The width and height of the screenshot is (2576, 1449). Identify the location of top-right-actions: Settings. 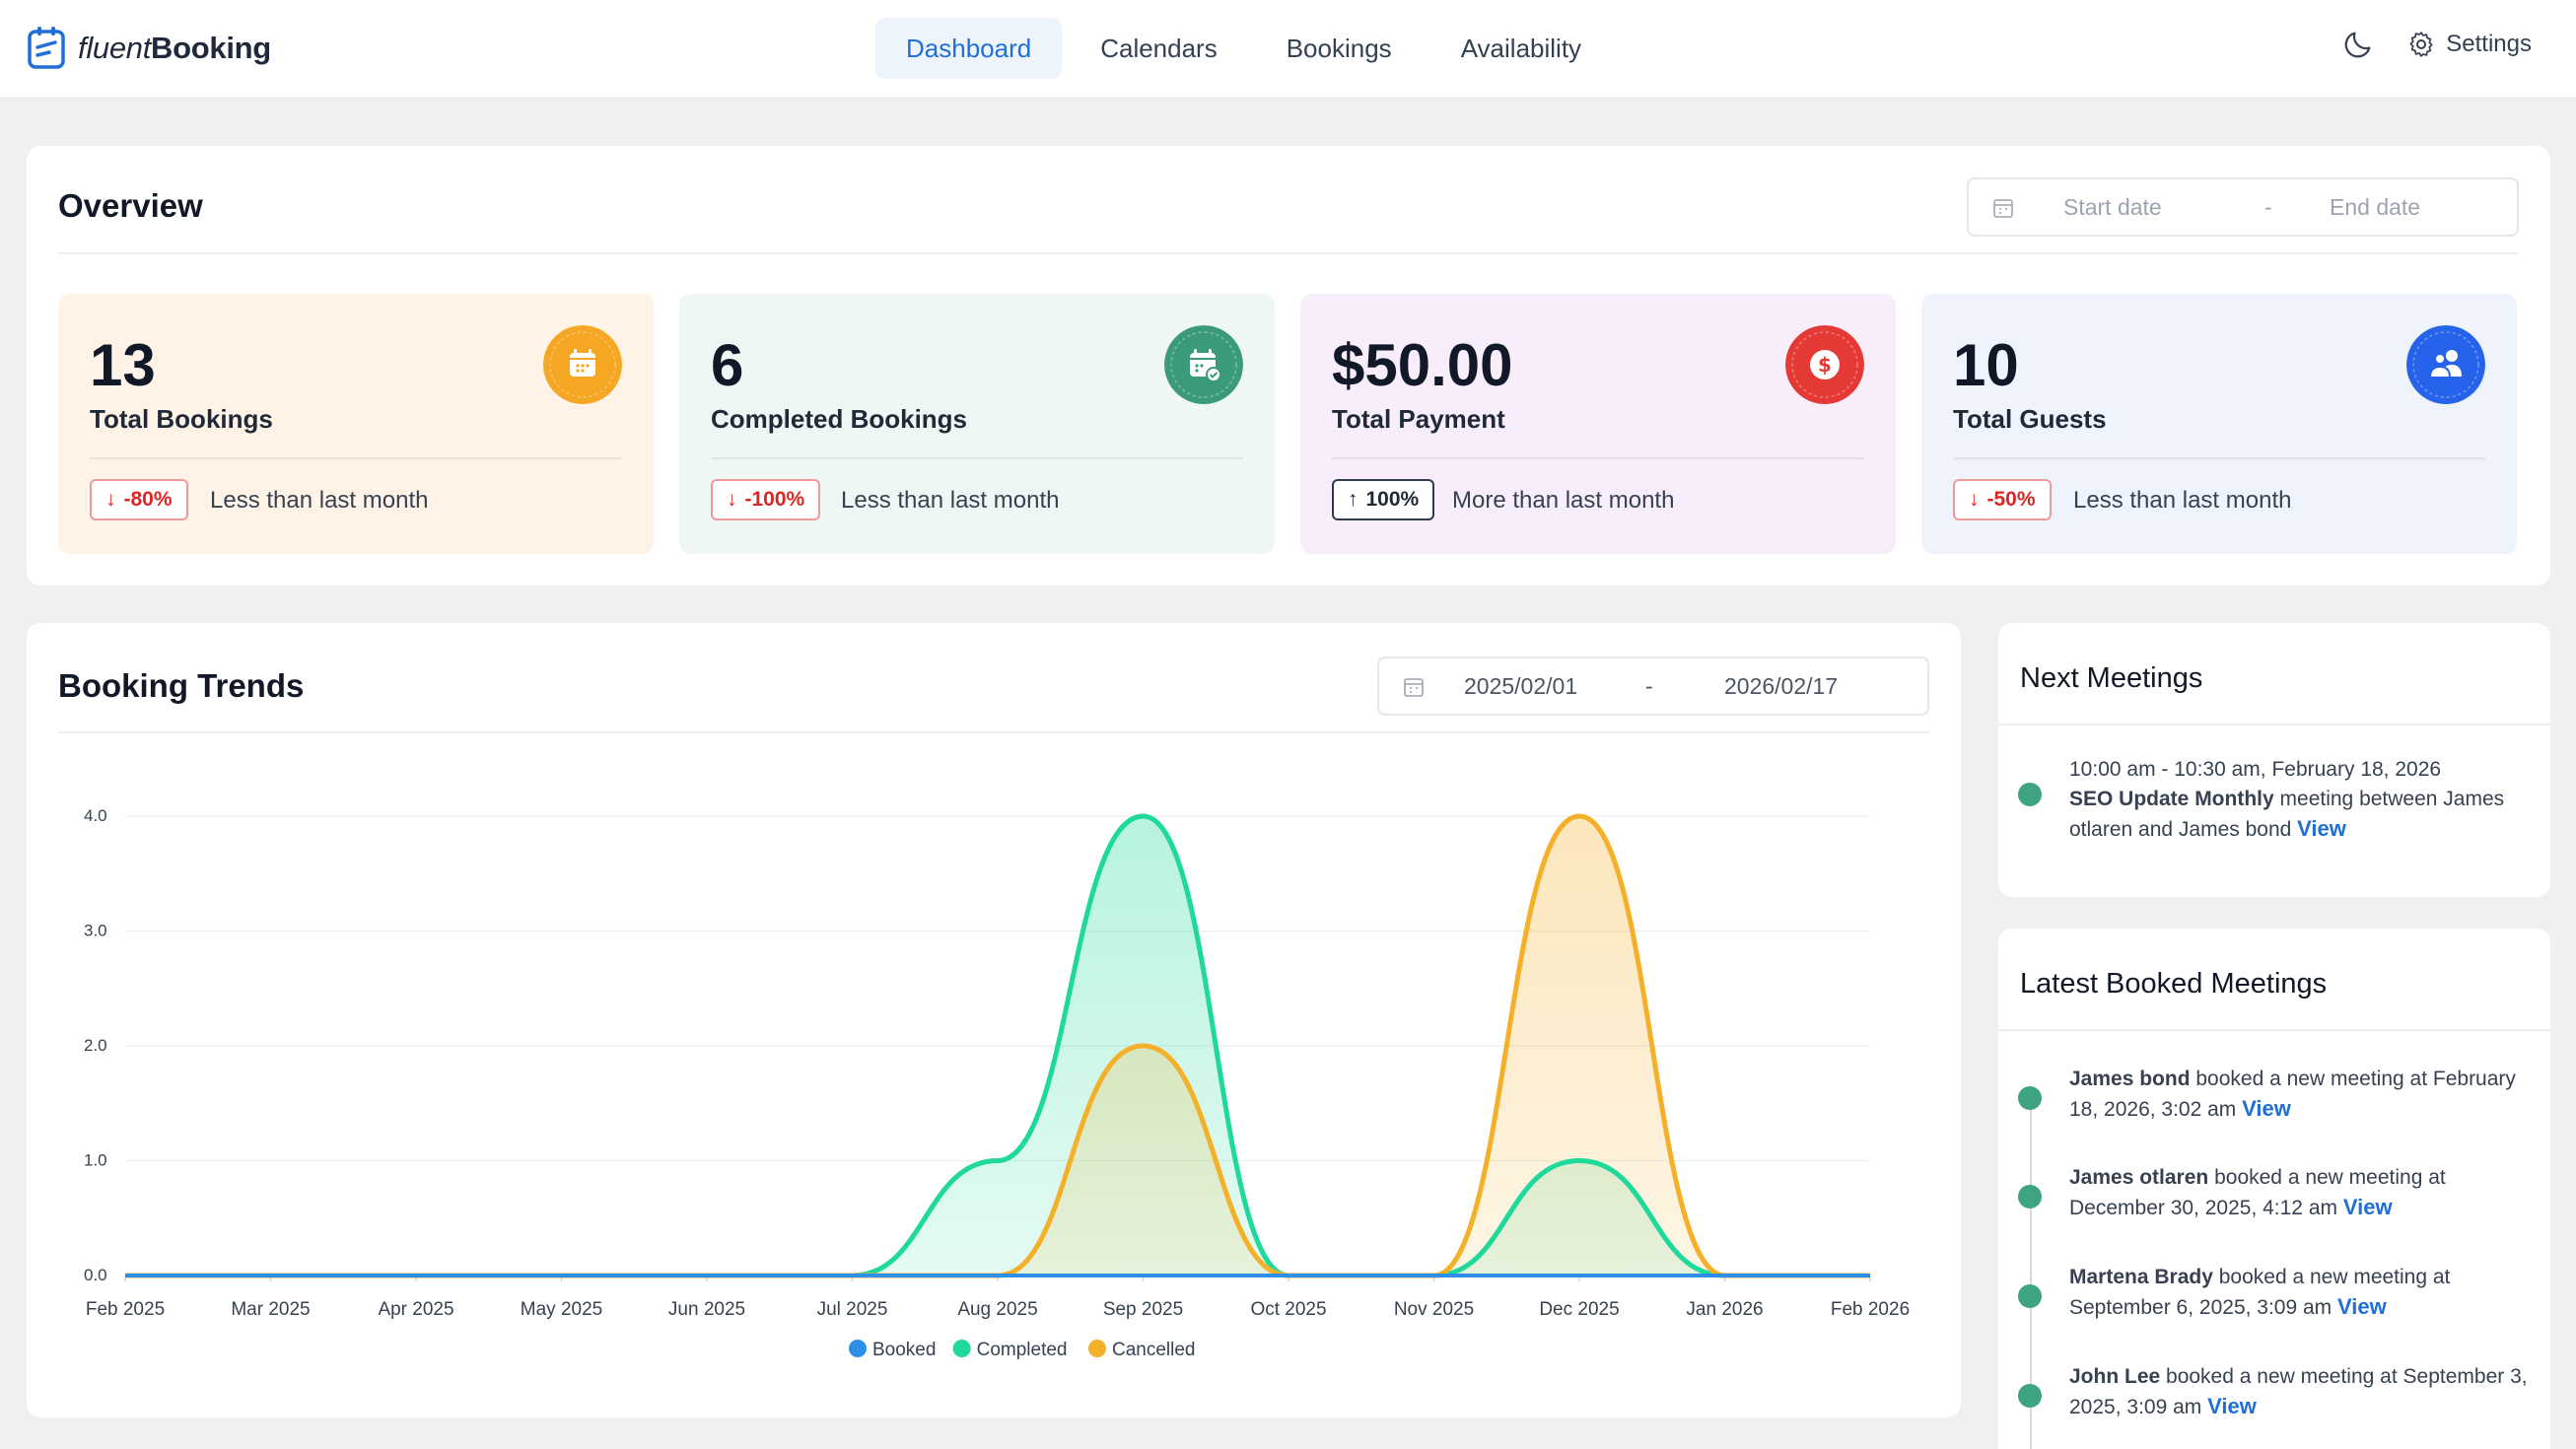
(2437, 45).